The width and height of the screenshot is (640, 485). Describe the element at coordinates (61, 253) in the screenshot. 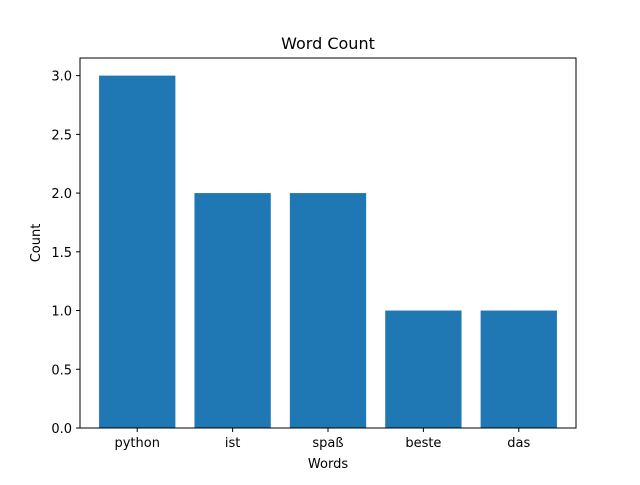

I see `y-tick-label: 1.5` at that location.